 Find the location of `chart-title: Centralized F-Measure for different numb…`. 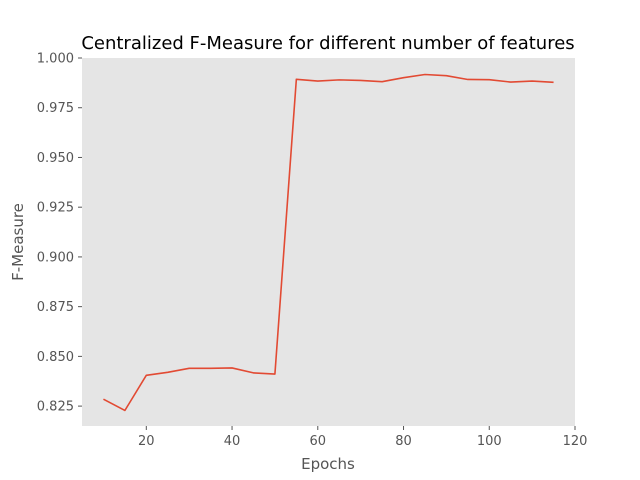

chart-title: Centralized F-Measure for different numb… is located at coordinates (327, 43).